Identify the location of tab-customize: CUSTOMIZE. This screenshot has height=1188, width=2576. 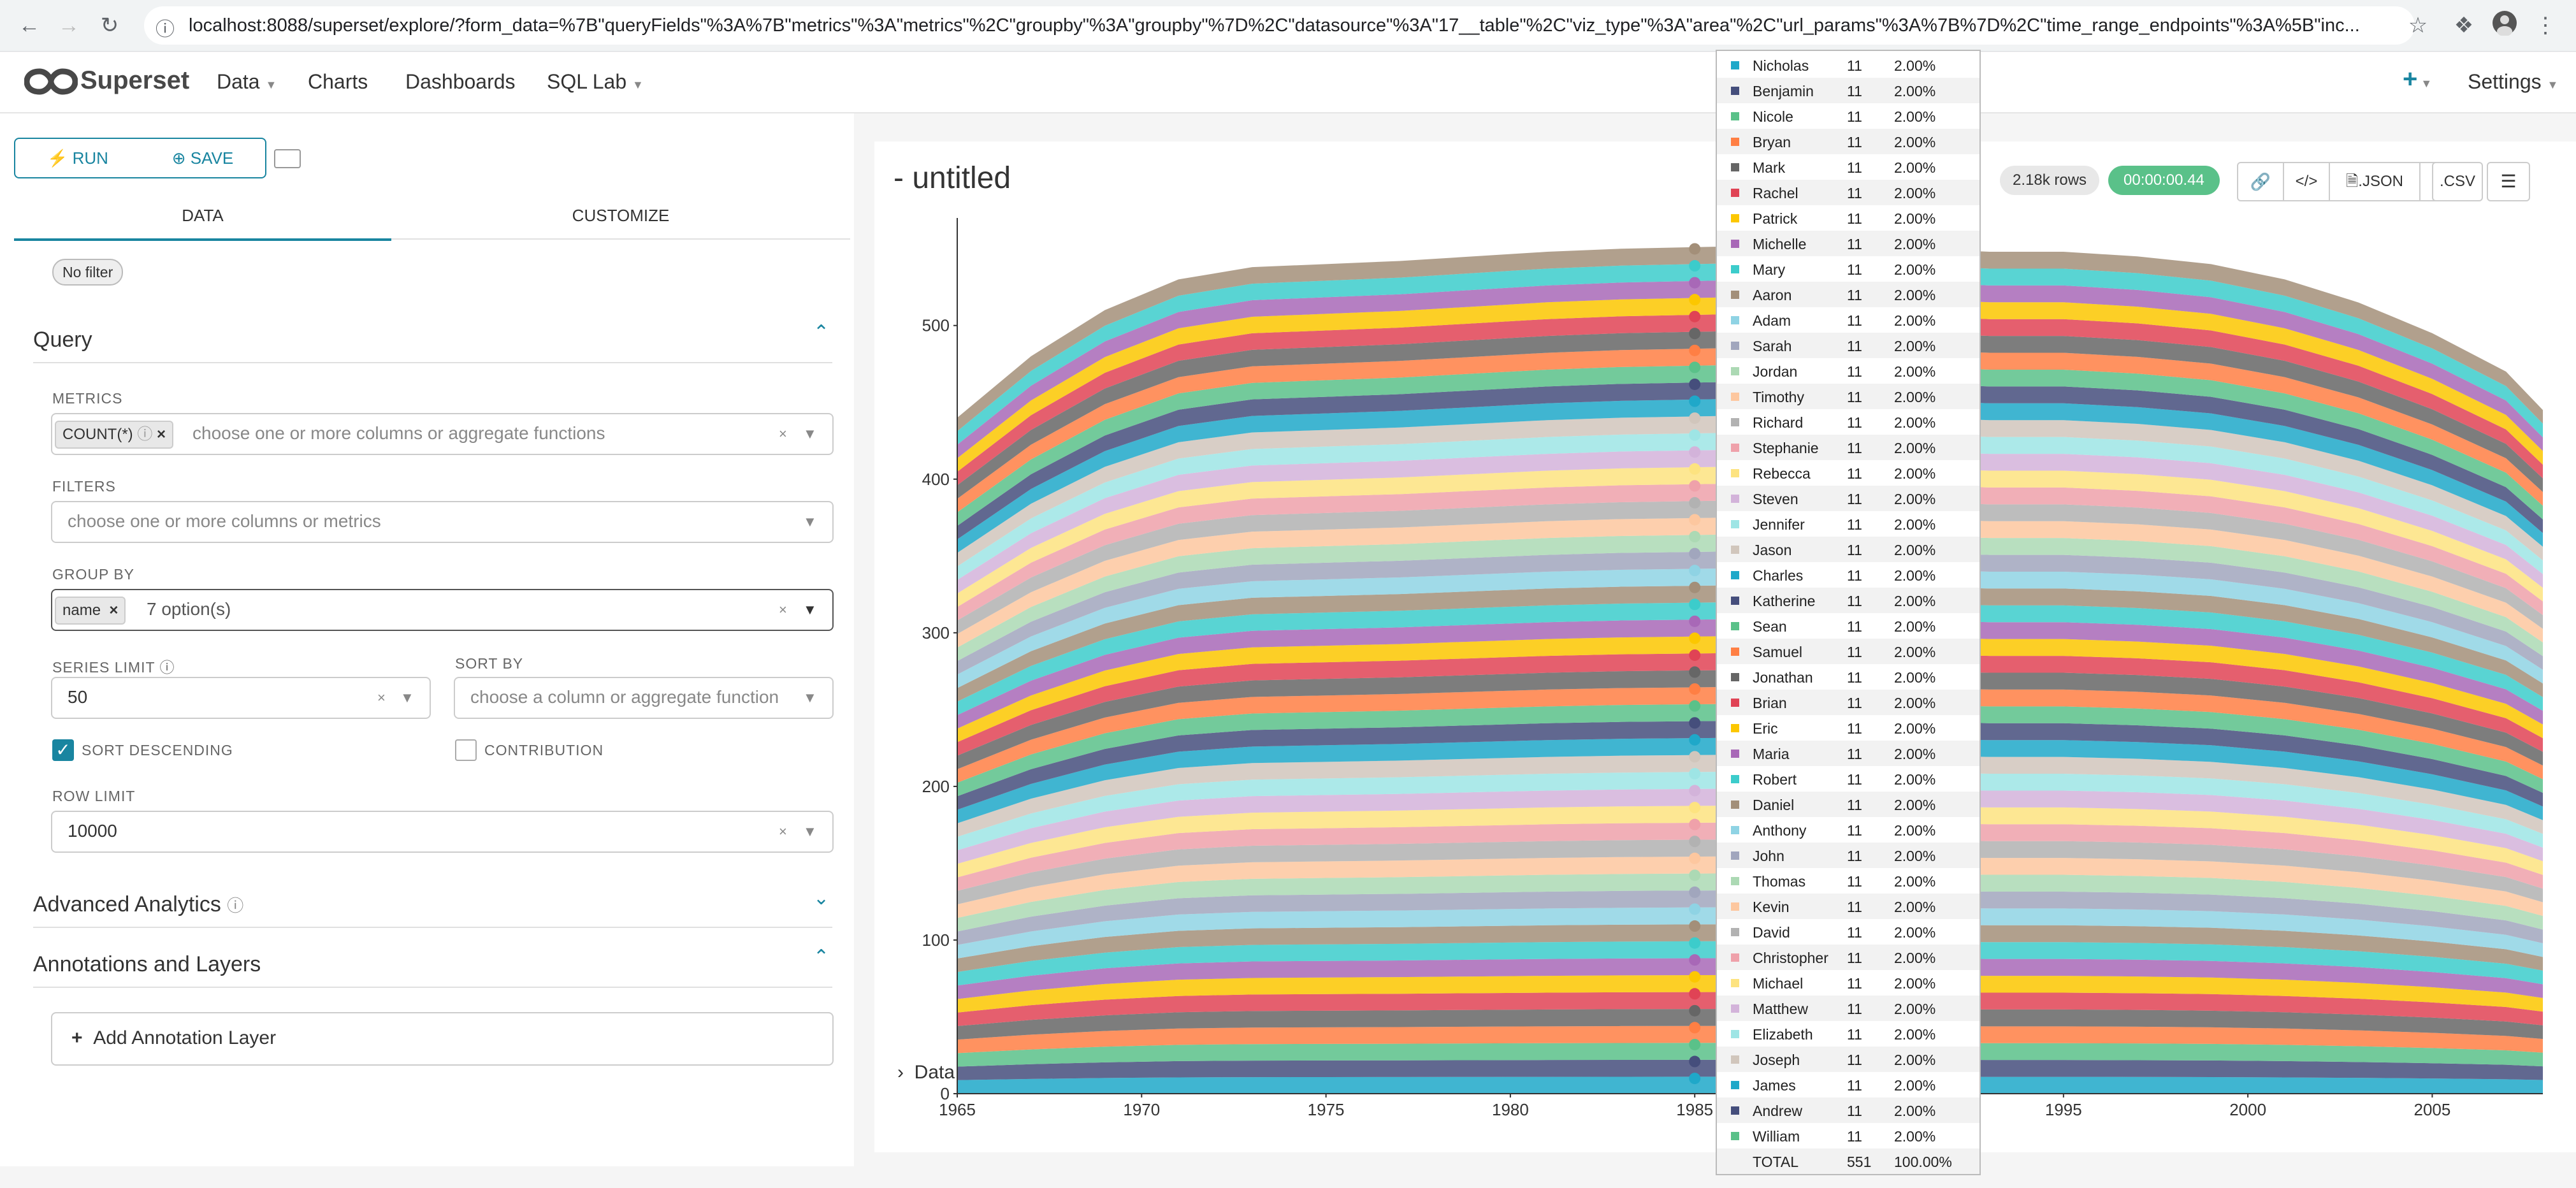
(620, 216).